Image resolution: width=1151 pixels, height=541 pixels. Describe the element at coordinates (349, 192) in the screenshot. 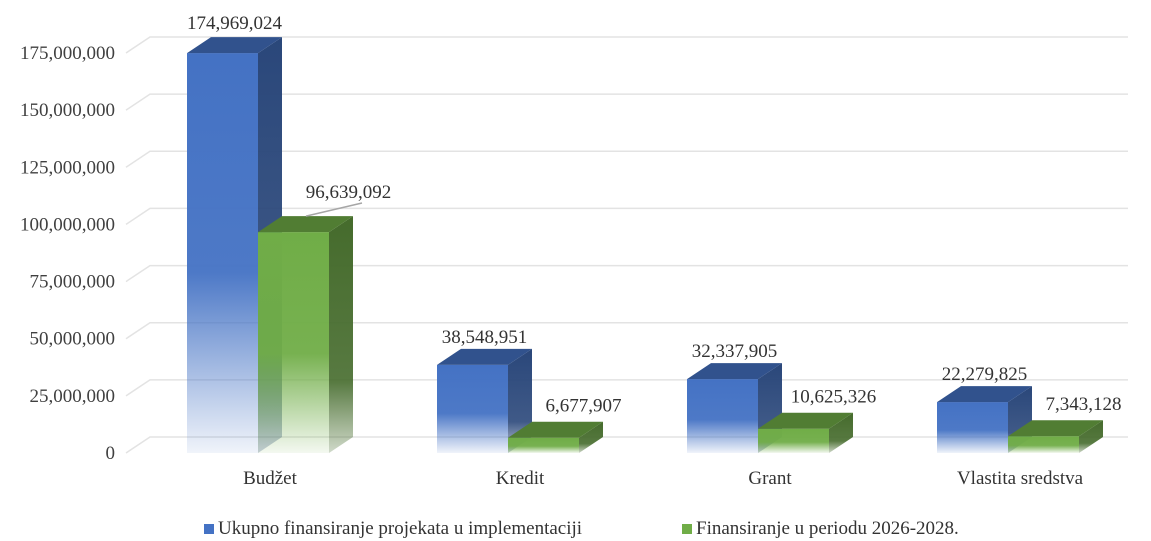

I see `data-label: 96,639,092` at that location.